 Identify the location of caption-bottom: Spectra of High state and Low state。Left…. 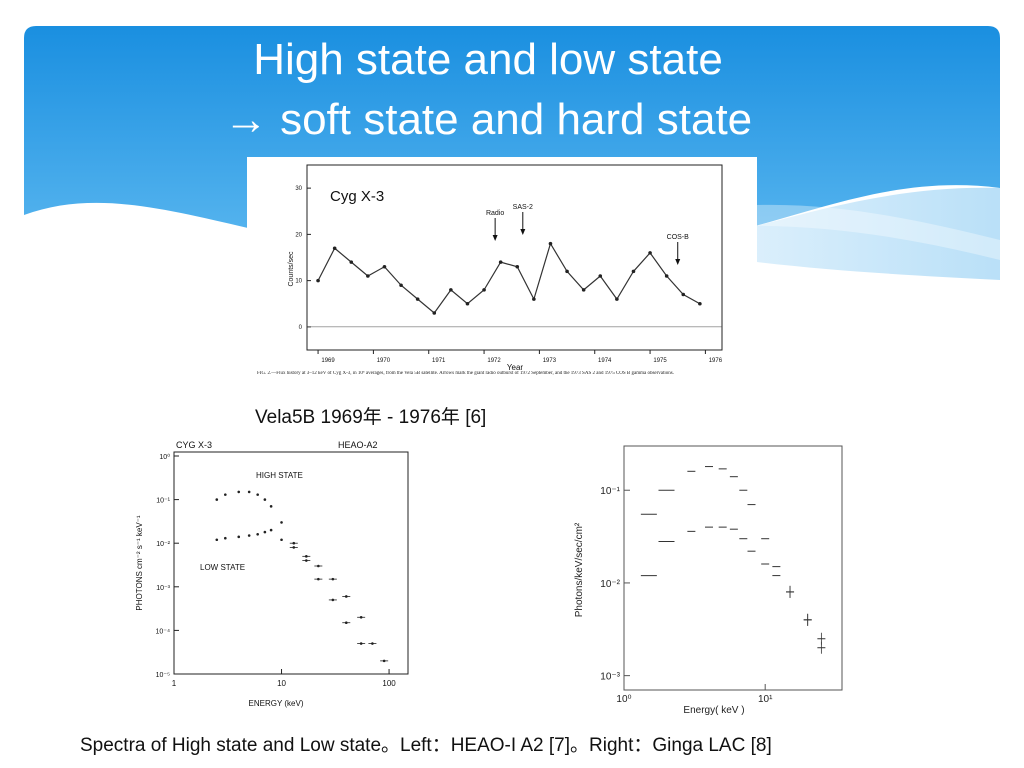
(426, 745).